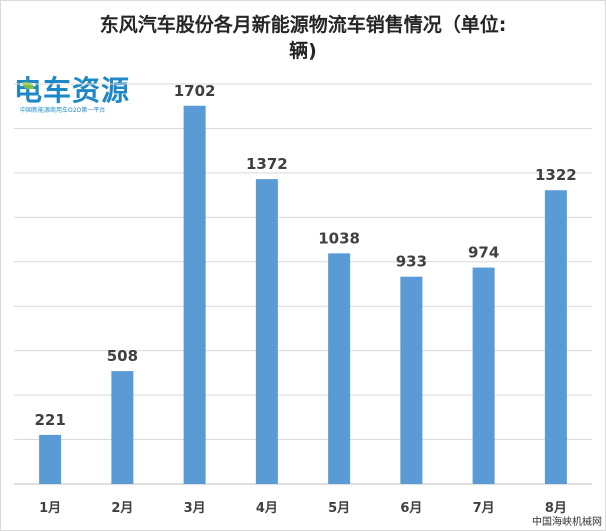 The height and width of the screenshot is (531, 606). I want to click on data-label: 974, so click(483, 253).